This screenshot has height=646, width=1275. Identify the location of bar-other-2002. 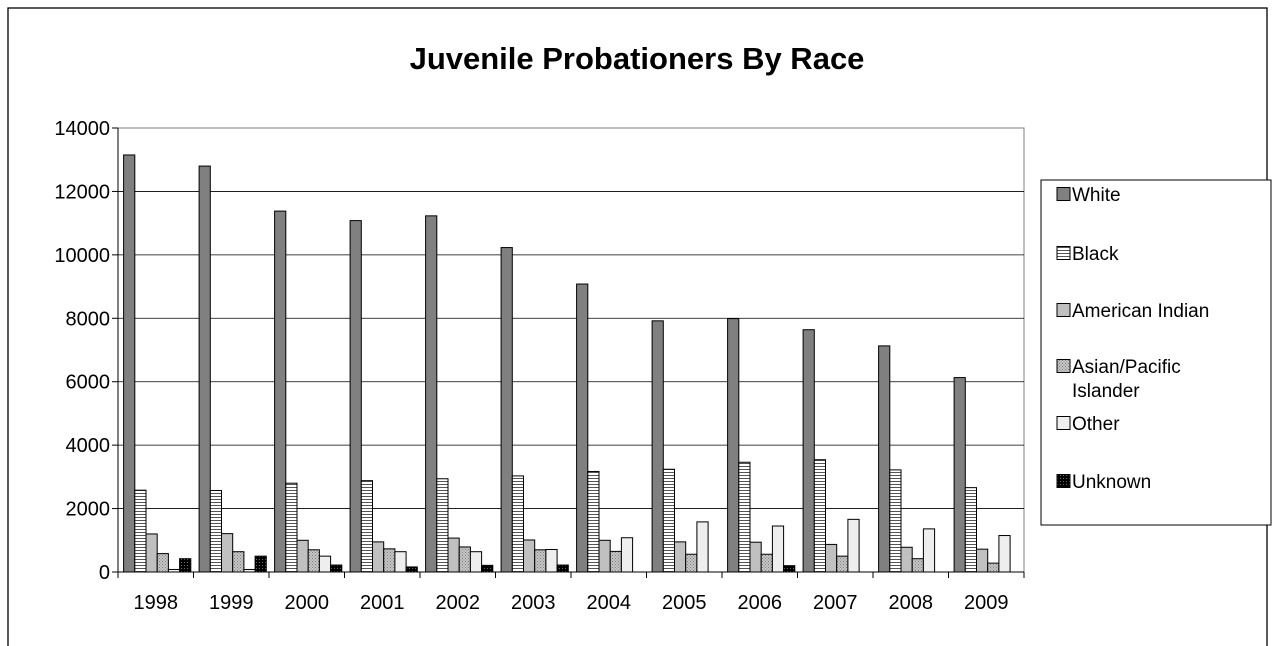
(476, 562).